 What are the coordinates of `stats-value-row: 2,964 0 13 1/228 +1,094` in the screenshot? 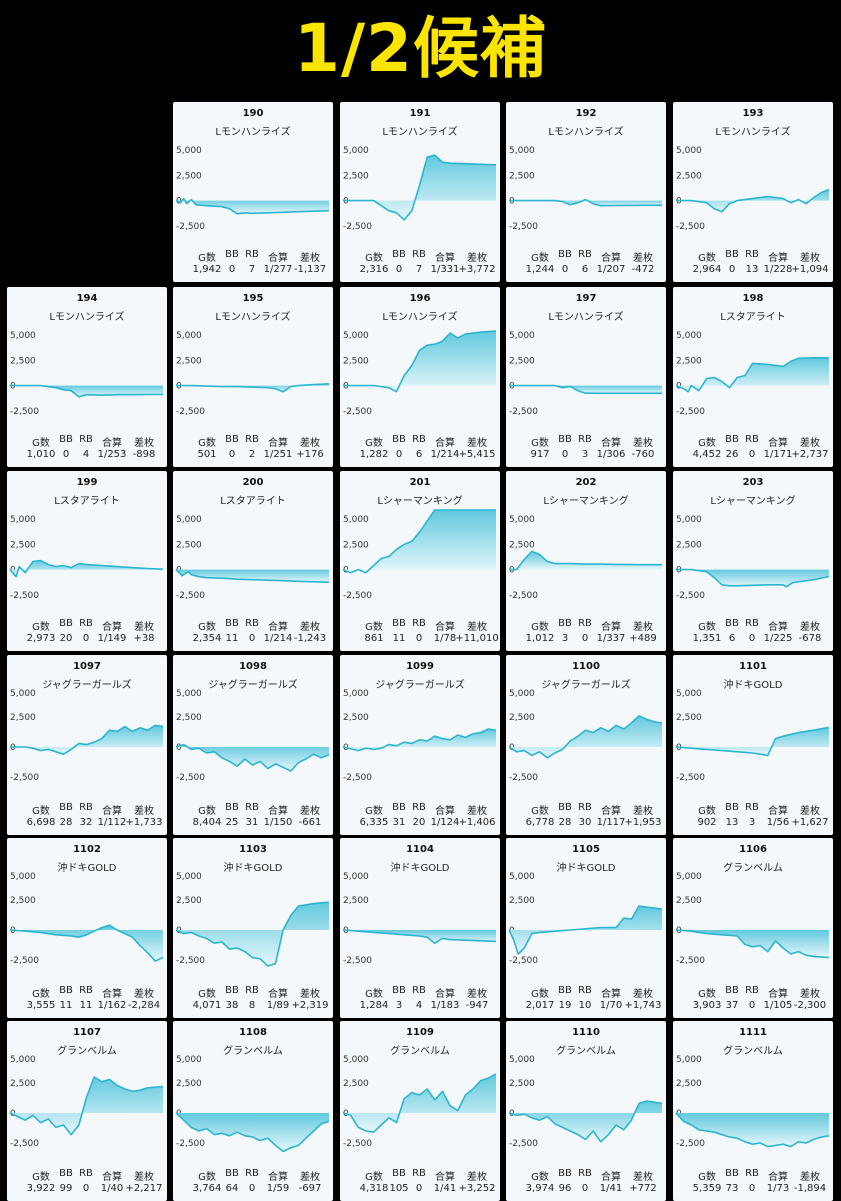 It's located at (753, 270).